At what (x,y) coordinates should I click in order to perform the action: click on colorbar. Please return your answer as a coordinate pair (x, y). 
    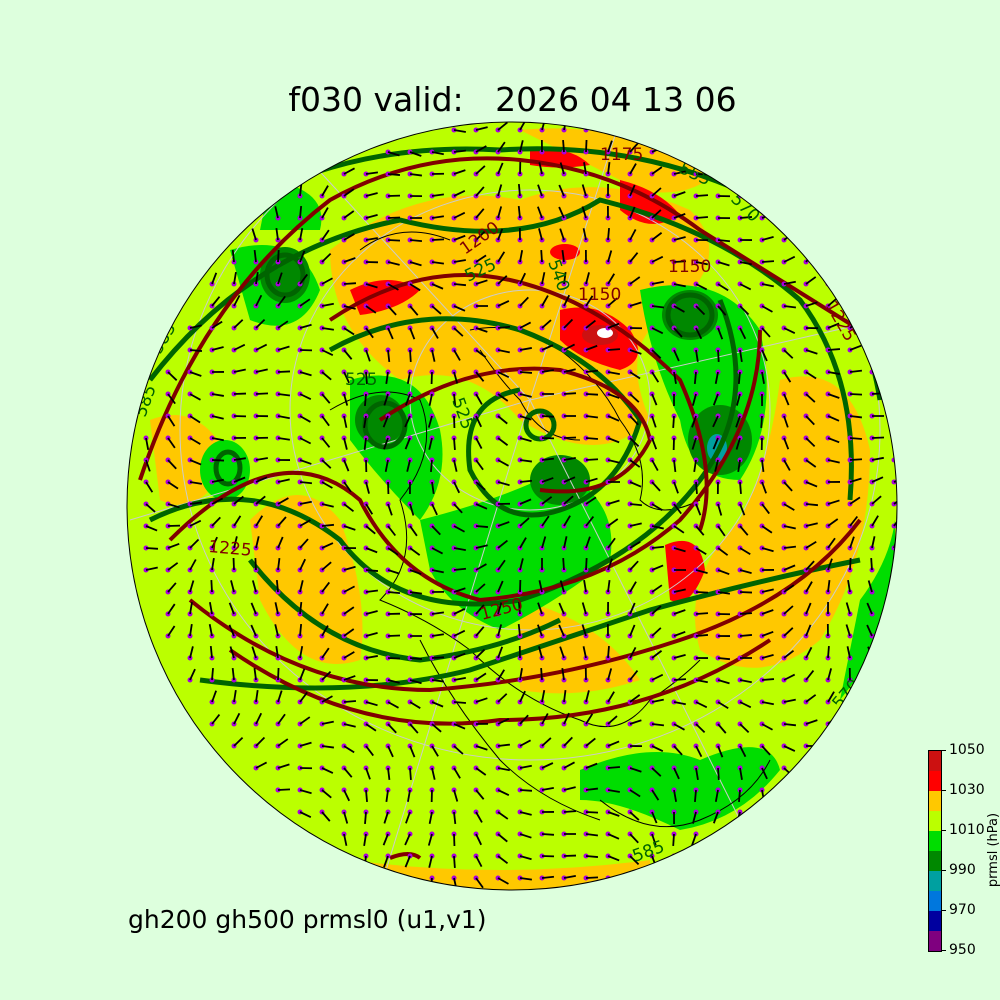
    Looking at the image, I should click on (935, 851).